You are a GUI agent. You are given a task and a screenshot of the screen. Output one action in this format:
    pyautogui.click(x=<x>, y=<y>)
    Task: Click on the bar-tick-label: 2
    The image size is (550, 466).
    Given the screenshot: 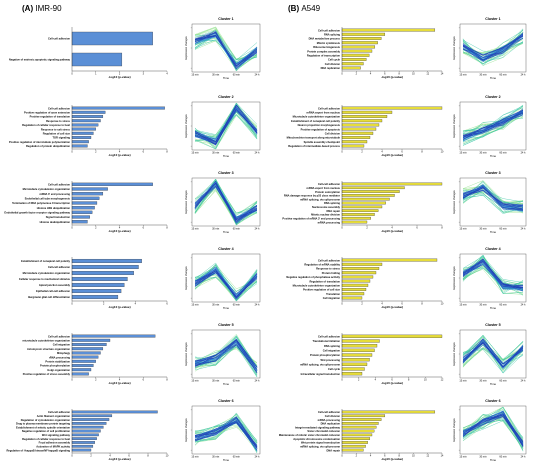 What is the action you would take?
    pyautogui.click(x=120, y=74)
    